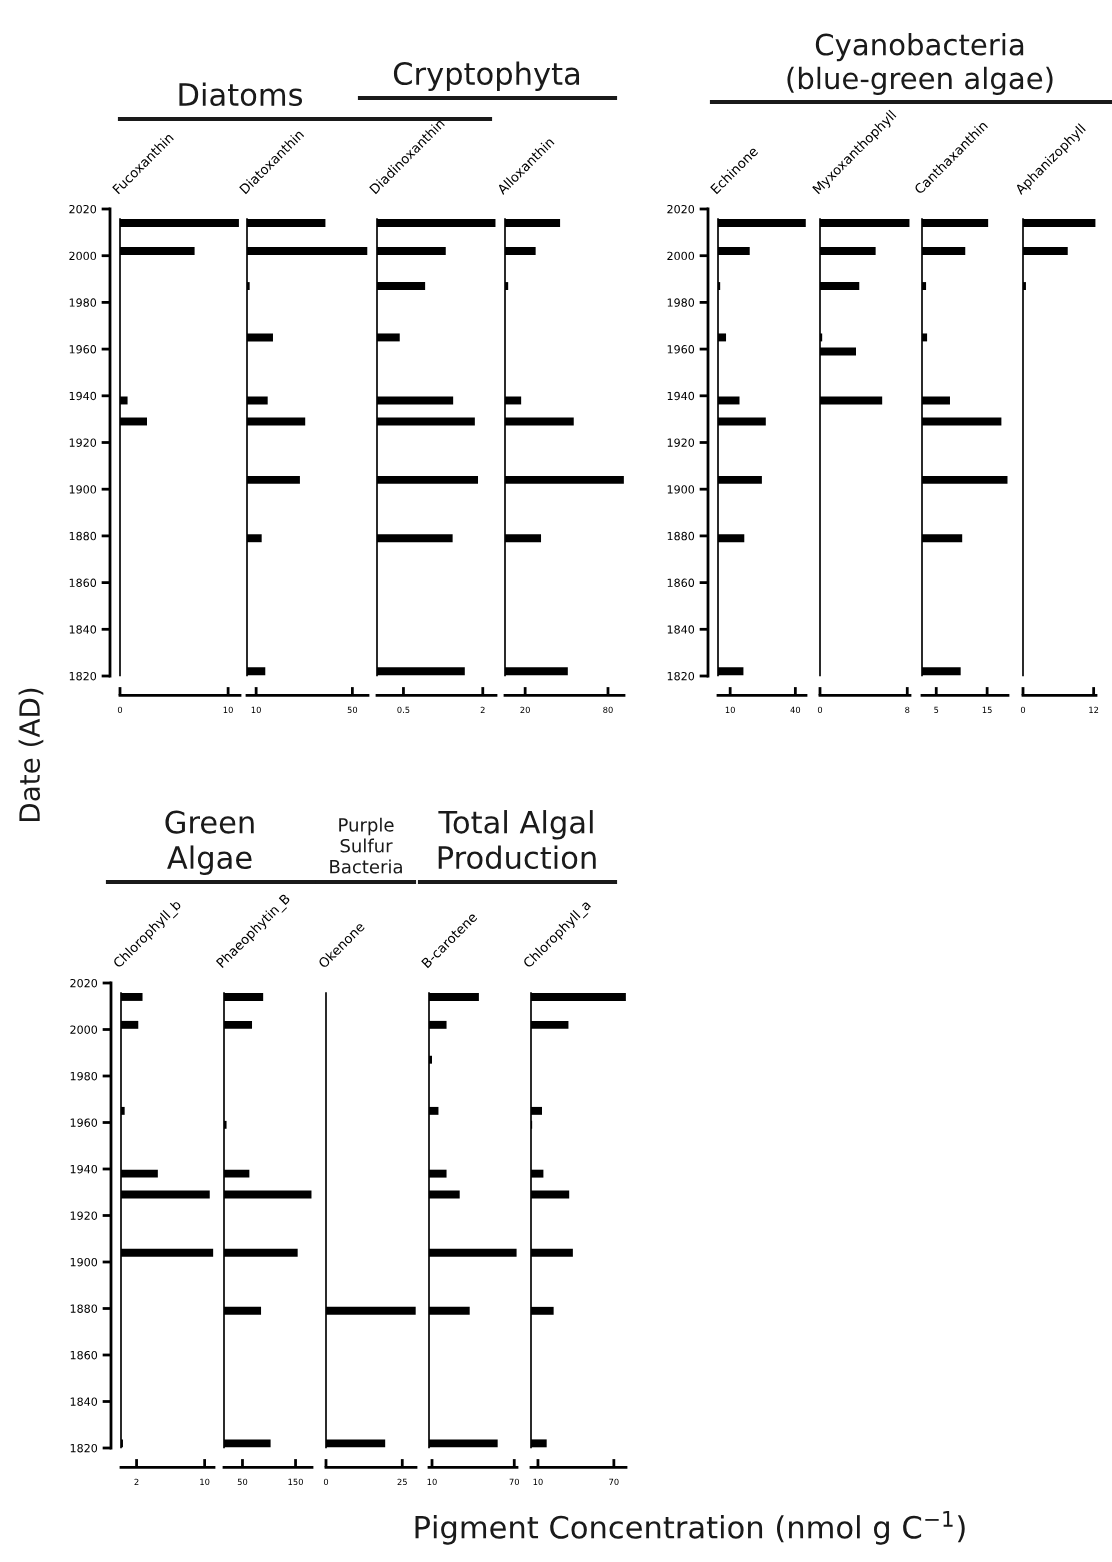  What do you see at coordinates (403, 710) in the screenshot?
I see `x-tick-label: 0.5` at bounding box center [403, 710].